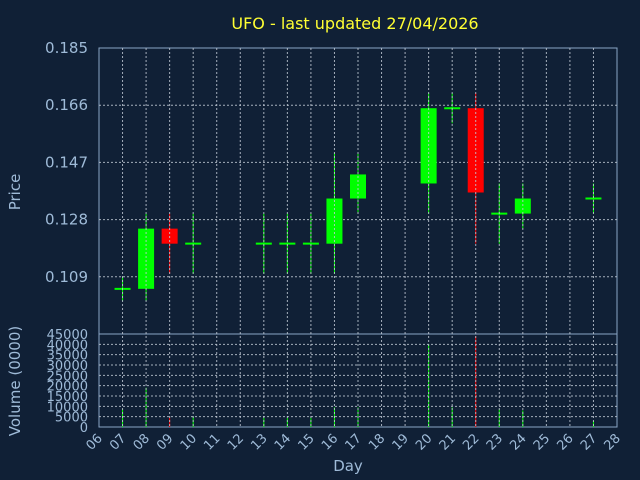  I want to click on price-y-ticks: 0.109 0.128 0.147 0.166 0.185, so click(66, 162).